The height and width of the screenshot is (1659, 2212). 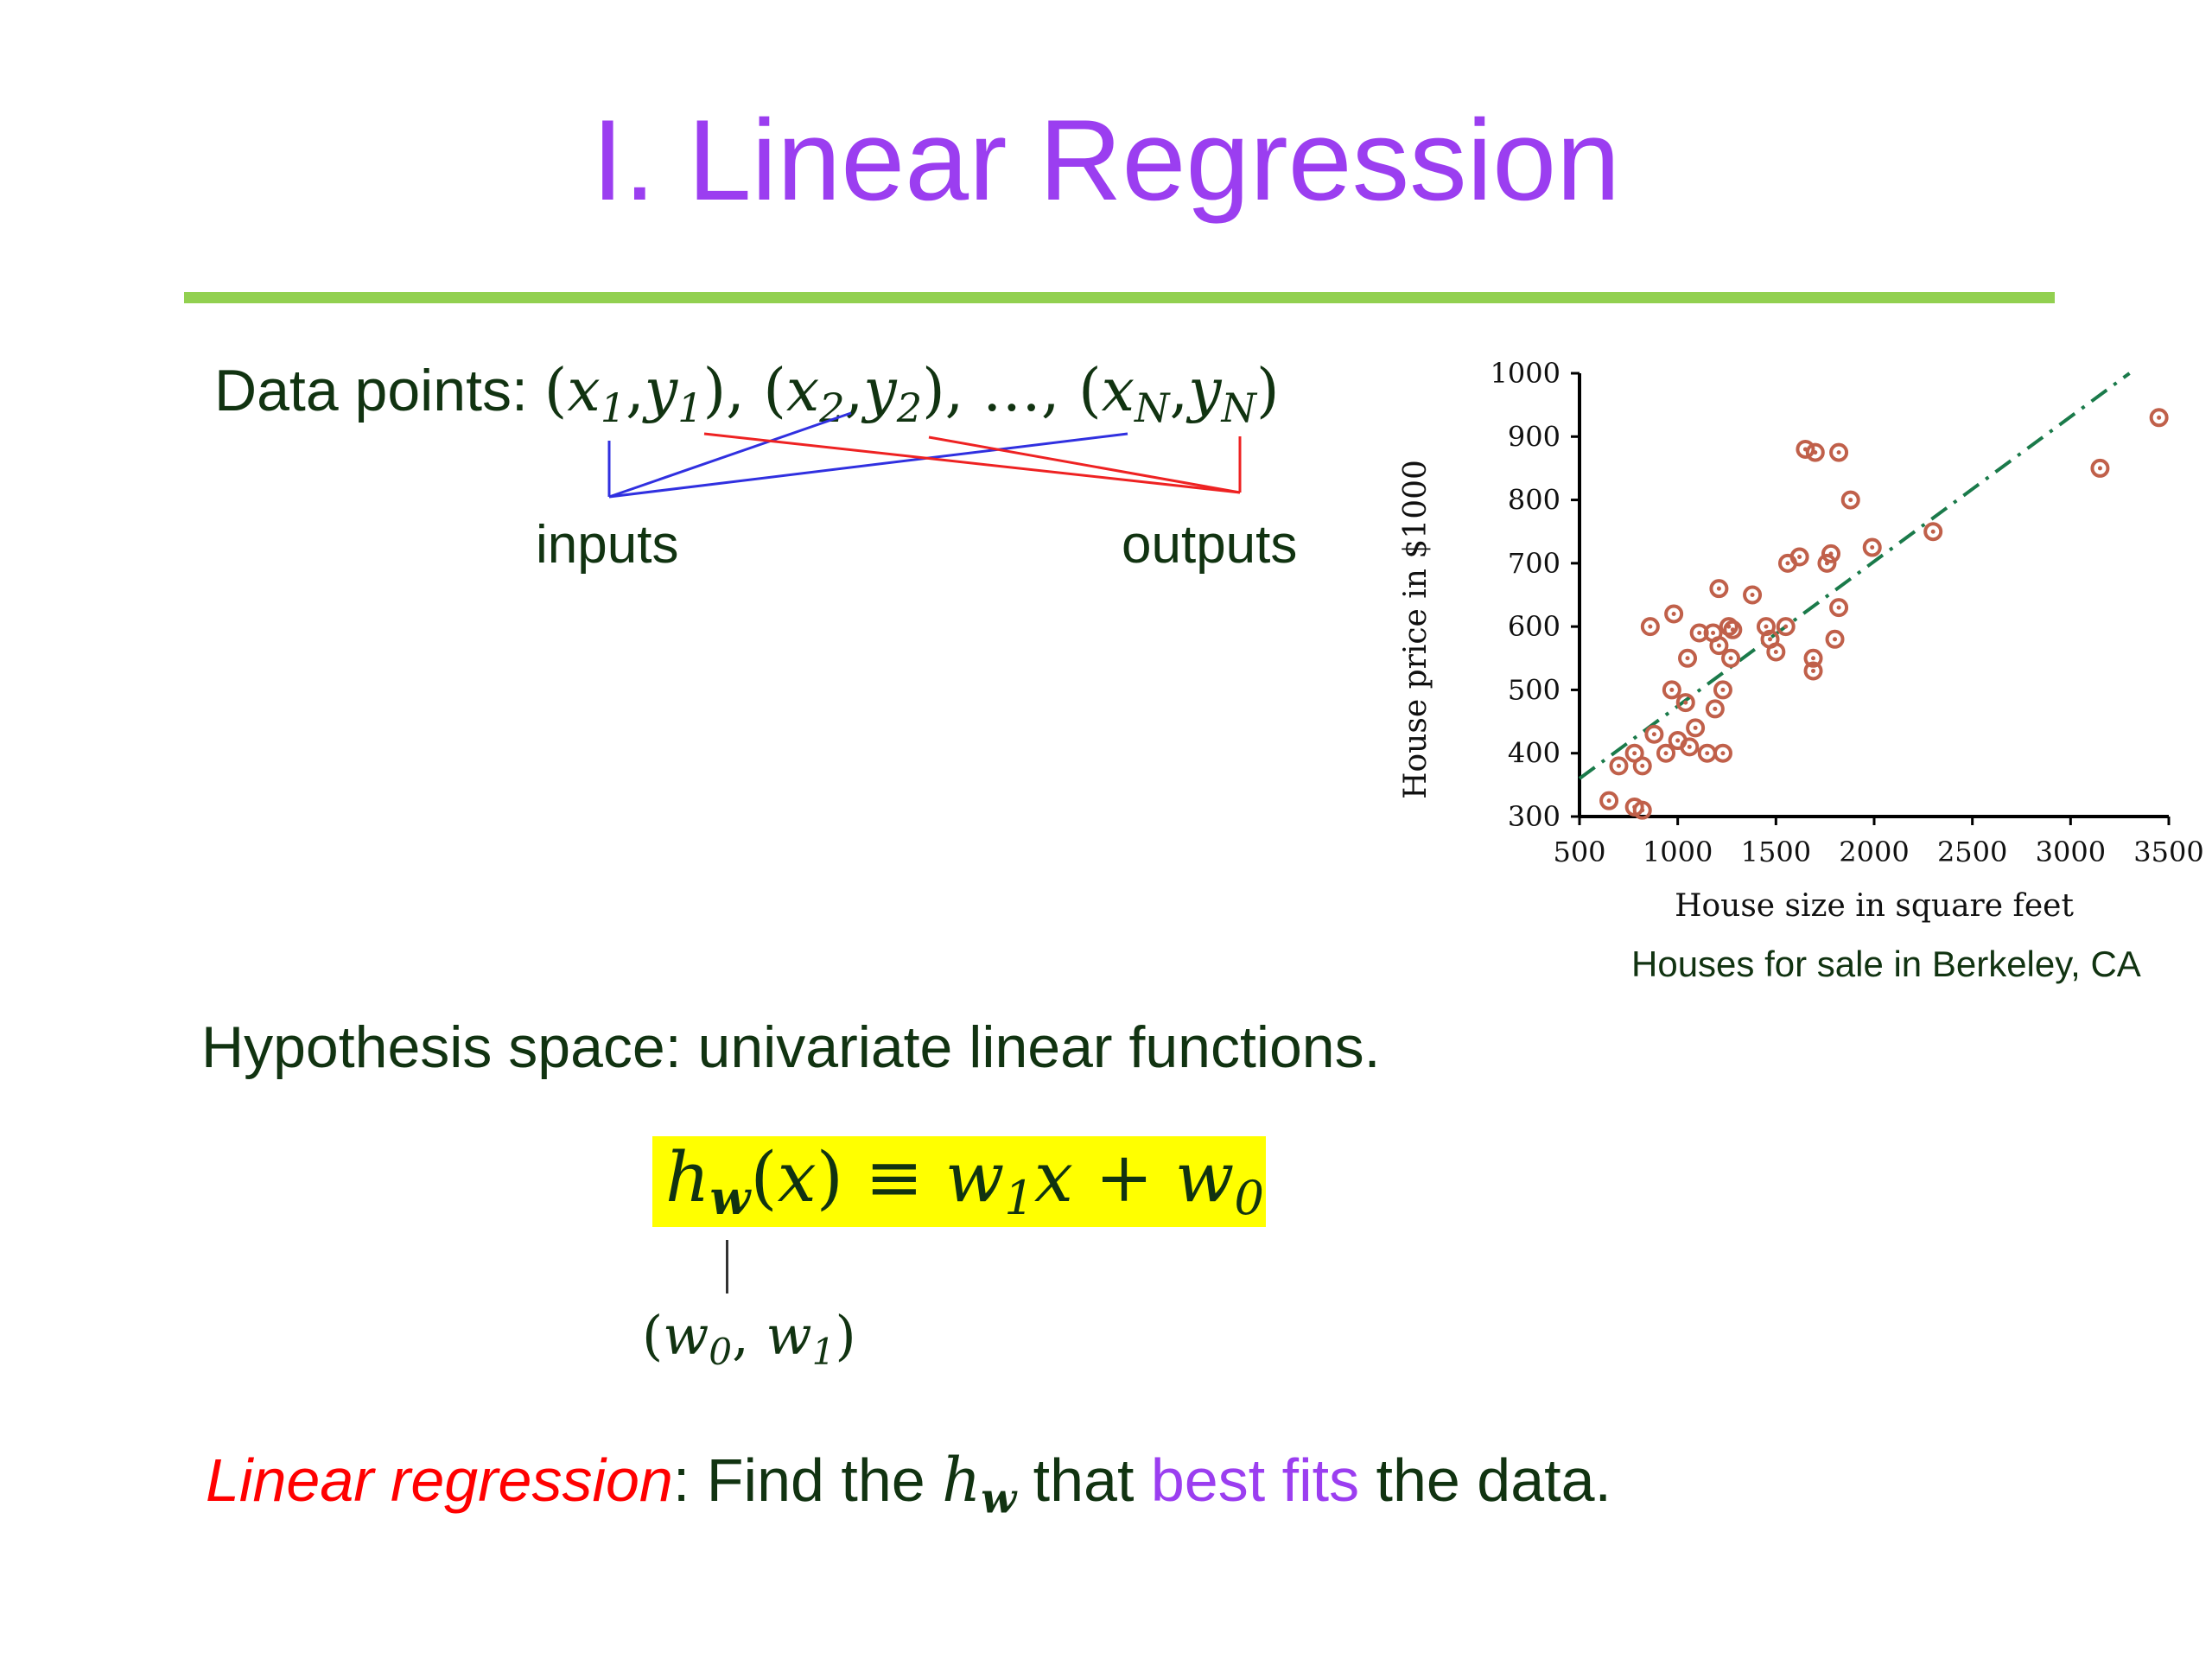 What do you see at coordinates (959, 1181) in the screenshot?
I see `formula-highlight` at bounding box center [959, 1181].